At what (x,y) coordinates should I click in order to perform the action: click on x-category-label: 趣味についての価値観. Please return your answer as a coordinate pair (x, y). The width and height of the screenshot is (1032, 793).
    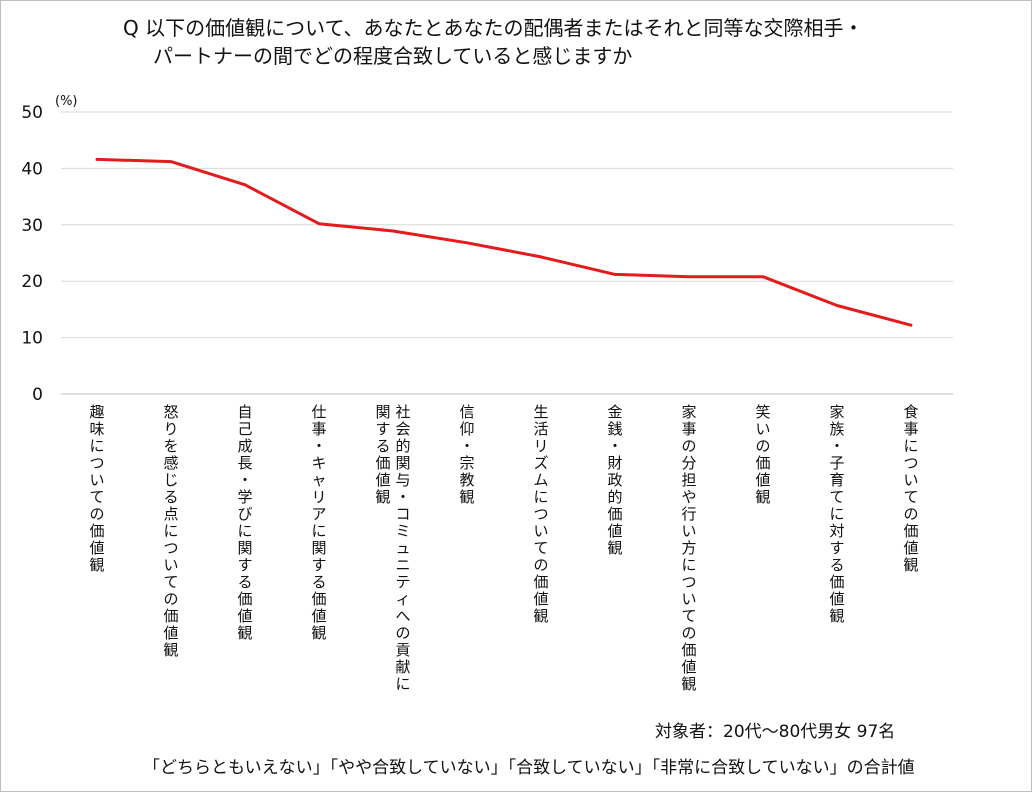
    Looking at the image, I should click on (96, 488).